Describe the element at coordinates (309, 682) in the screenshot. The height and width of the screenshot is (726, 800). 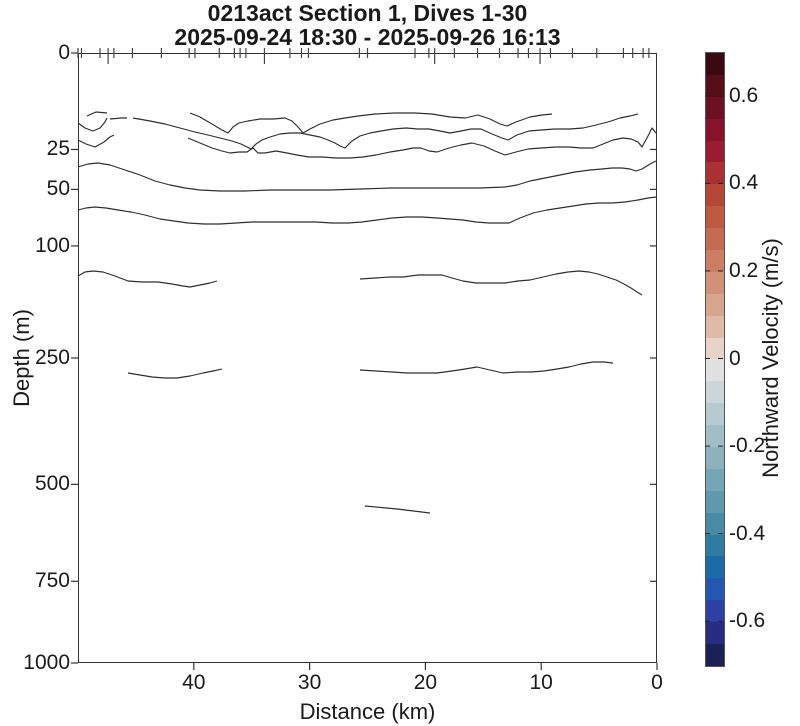
I see `x-tick-label: 30` at that location.